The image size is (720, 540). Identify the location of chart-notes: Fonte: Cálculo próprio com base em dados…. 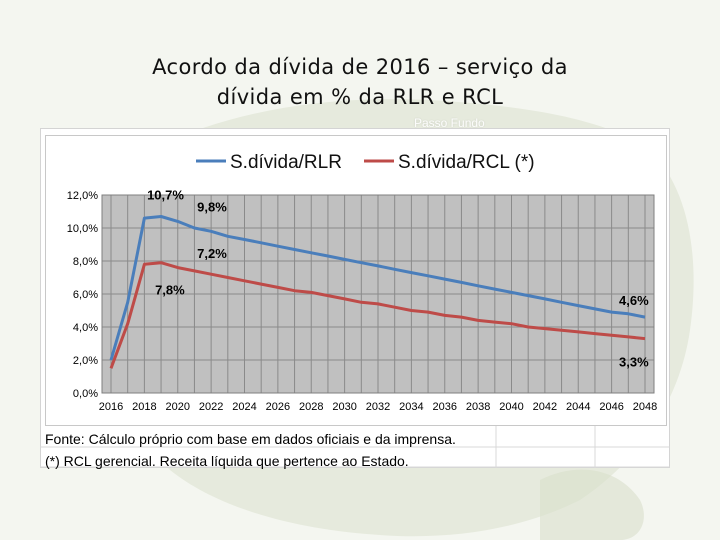
(356, 450).